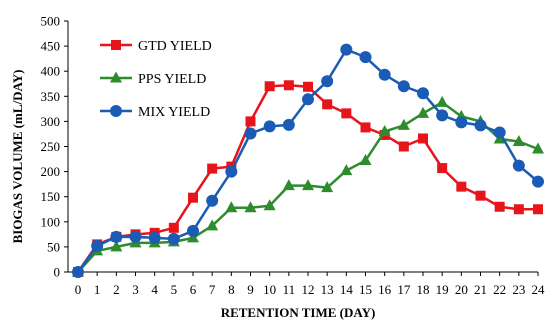 The height and width of the screenshot is (322, 545). I want to click on y-tick-label: 450, so click(51, 46).